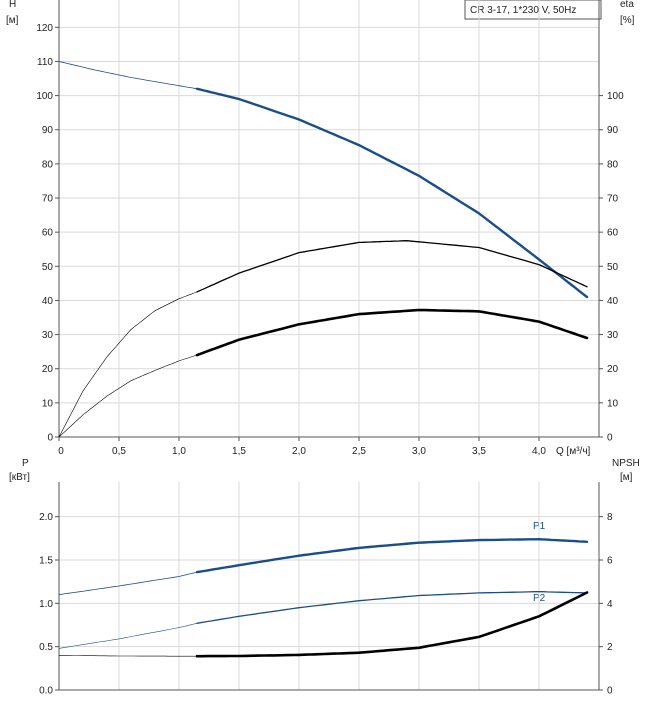 Image resolution: width=658 pixels, height=705 pixels. I want to click on npsh-curve, so click(392, 624).